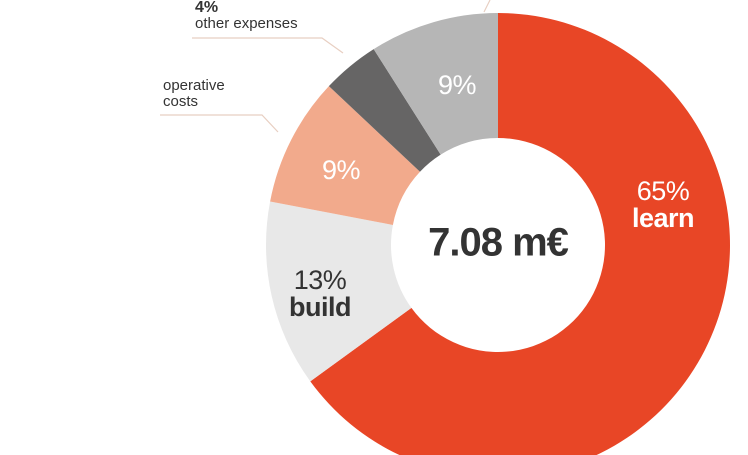 The width and height of the screenshot is (748, 455). Describe the element at coordinates (325, 66) in the screenshot. I see `leader-lines` at that location.